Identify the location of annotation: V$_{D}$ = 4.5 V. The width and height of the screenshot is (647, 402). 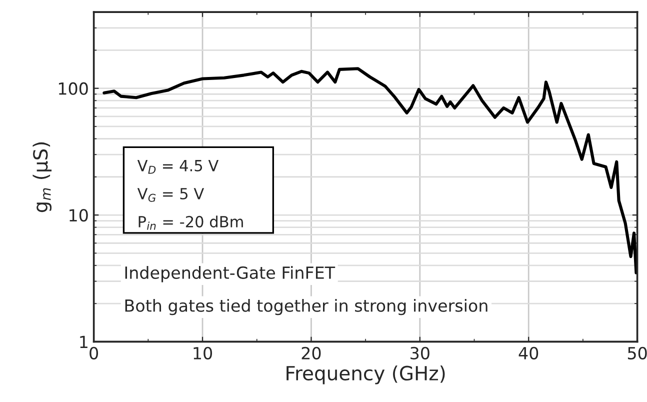
(178, 167).